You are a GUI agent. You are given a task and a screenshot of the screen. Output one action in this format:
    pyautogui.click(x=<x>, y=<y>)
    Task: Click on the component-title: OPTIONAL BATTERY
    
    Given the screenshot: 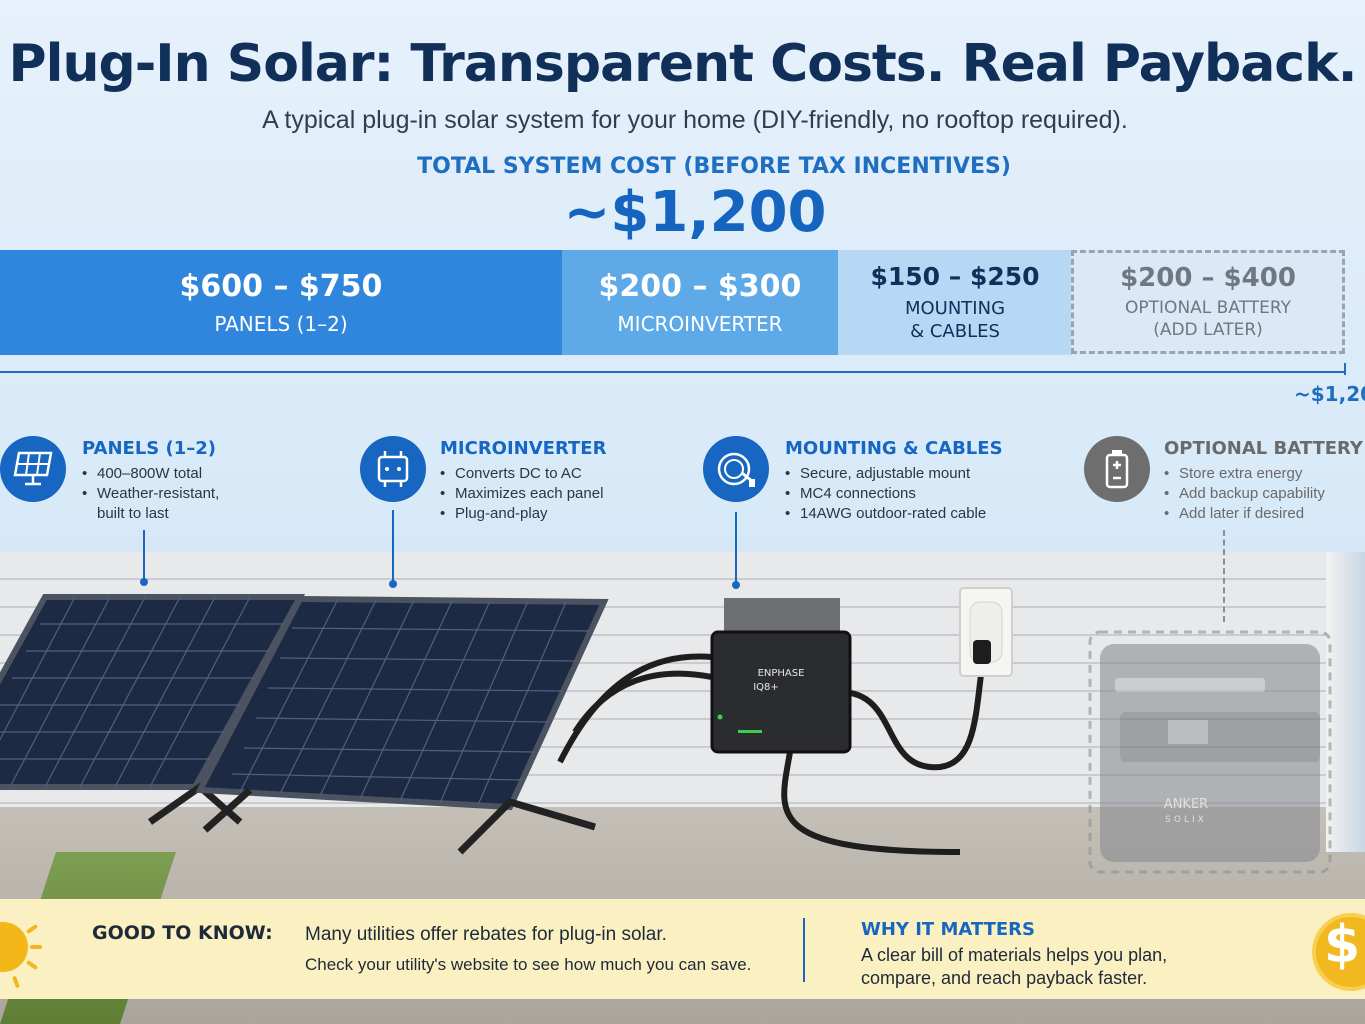 What is the action you would take?
    pyautogui.click(x=1263, y=448)
    